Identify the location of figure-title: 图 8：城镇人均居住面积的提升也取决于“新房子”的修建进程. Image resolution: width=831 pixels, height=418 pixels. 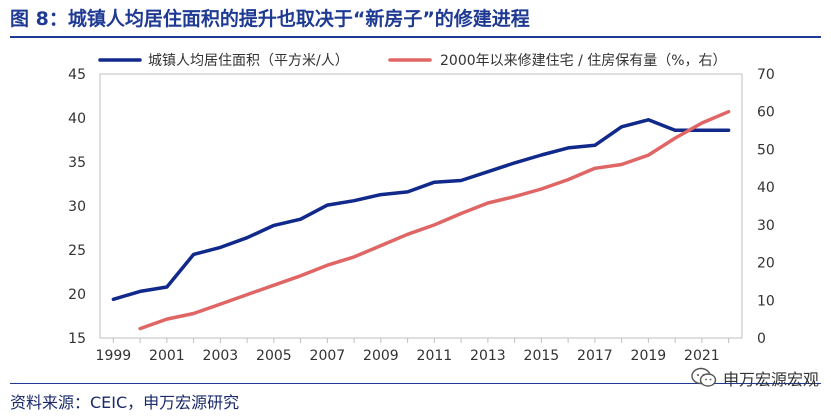
(270, 19).